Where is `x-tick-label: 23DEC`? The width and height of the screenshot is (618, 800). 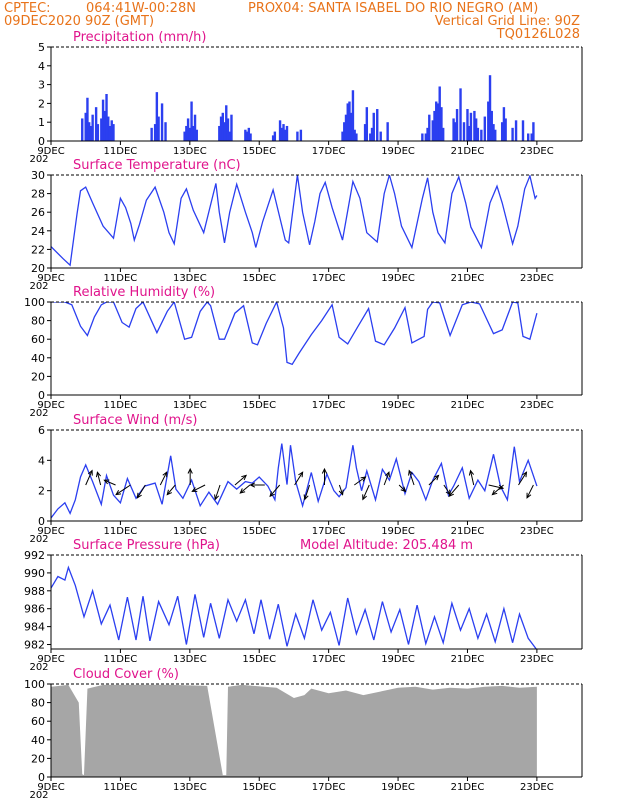
x-tick-label: 23DEC is located at coordinates (537, 787).